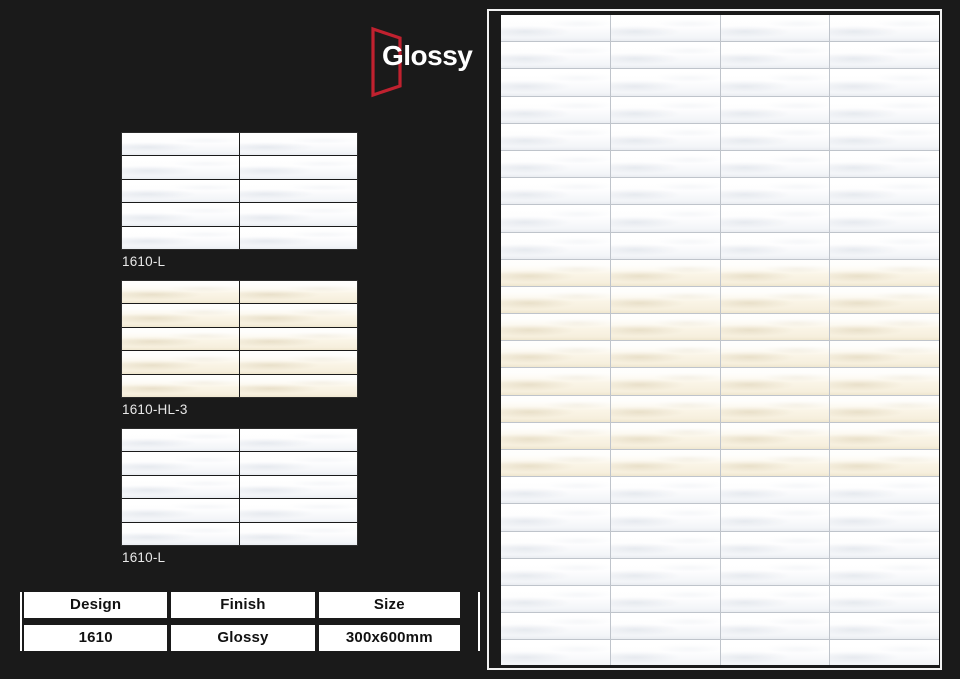 The image size is (960, 679). Describe the element at coordinates (242, 638) in the screenshot. I see `spec-table-row: 1610 Glossy 300x600mm` at that location.